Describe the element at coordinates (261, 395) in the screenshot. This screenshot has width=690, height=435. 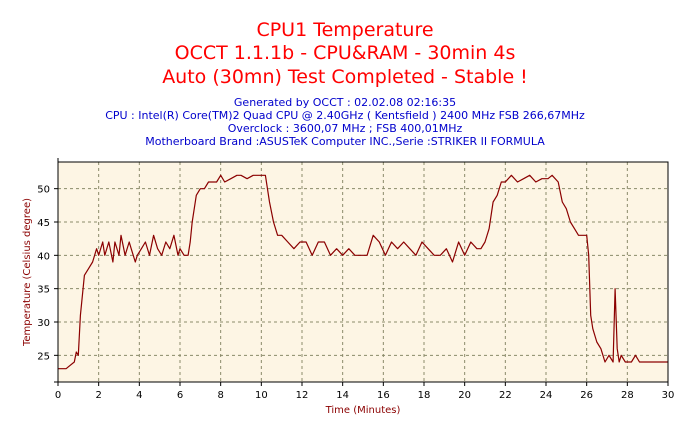
I see `x-tick-label: 10` at that location.